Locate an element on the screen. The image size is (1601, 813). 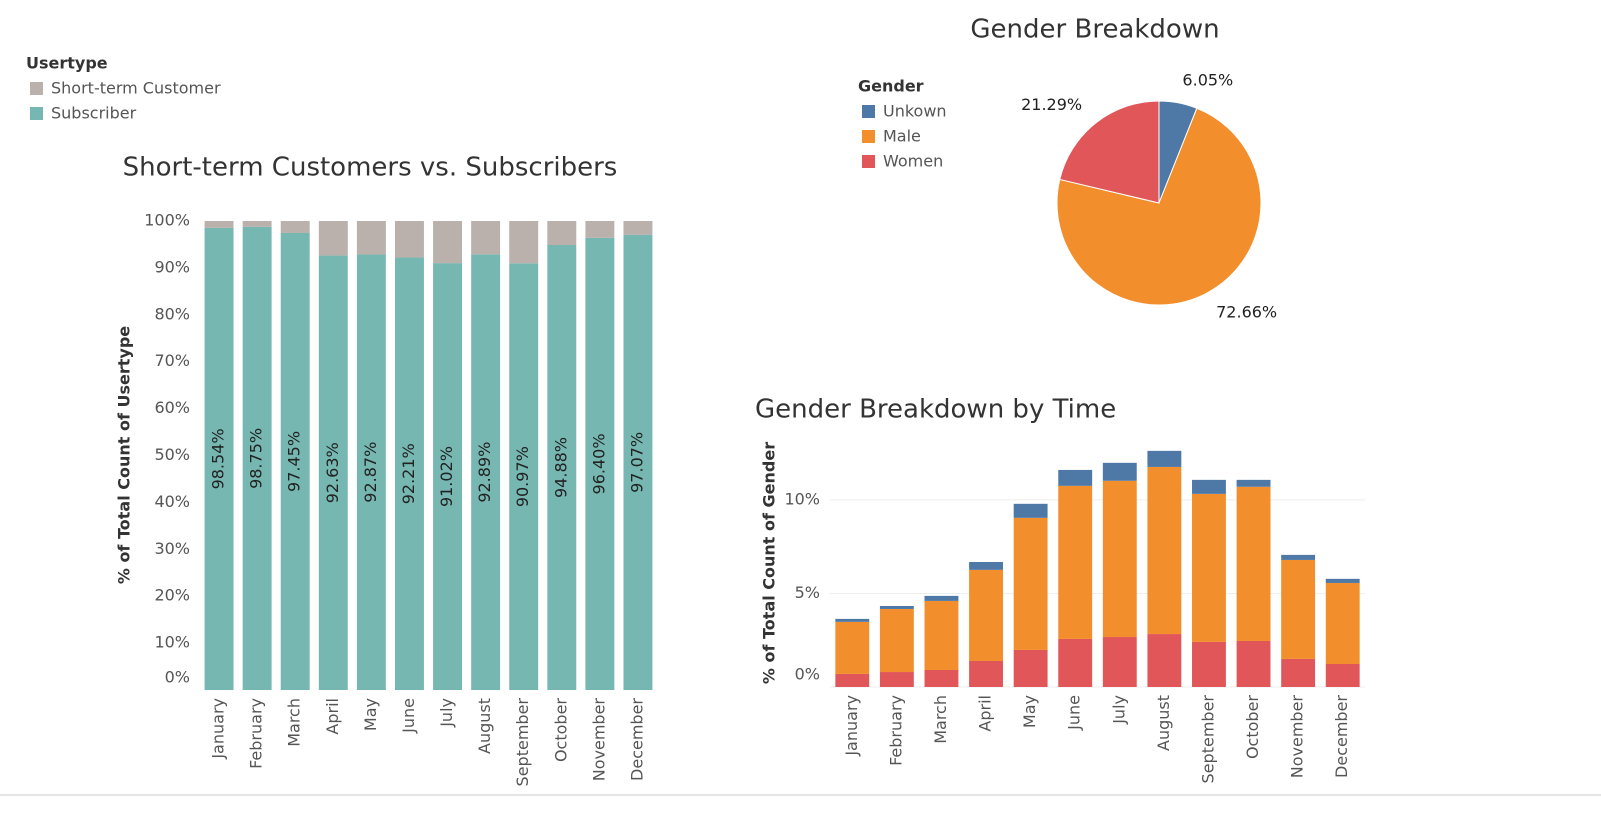
value-label: 98.75% is located at coordinates (256, 458).